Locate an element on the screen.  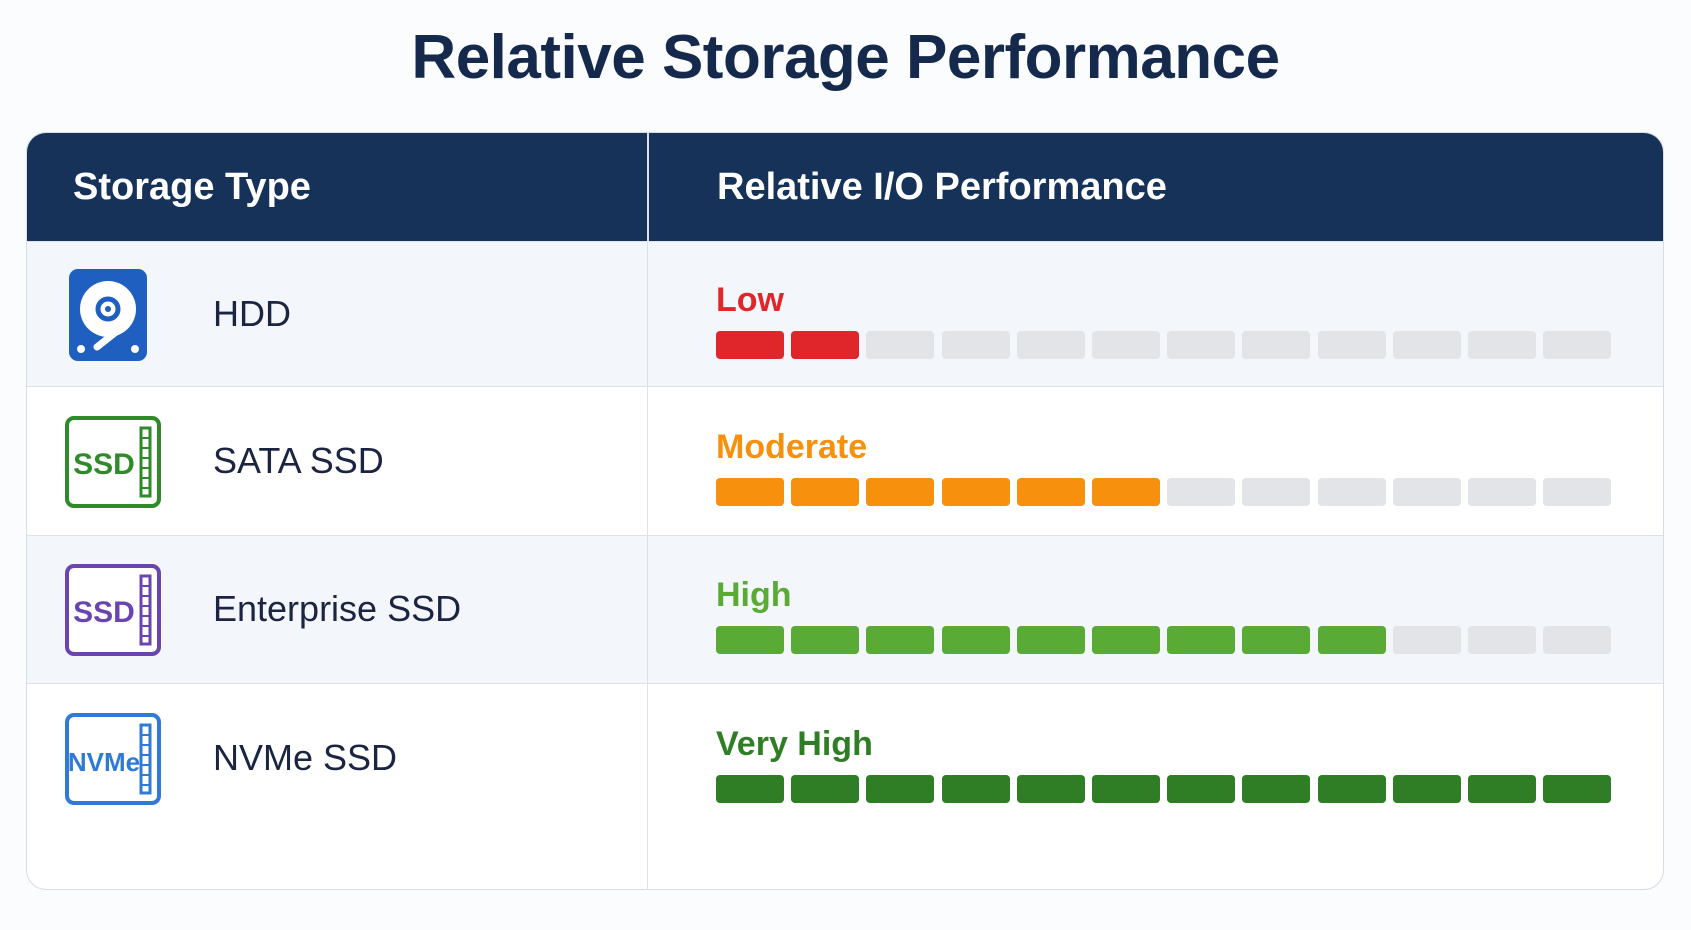
storage-type-label: Enterprise SSD is located at coordinates (337, 608).